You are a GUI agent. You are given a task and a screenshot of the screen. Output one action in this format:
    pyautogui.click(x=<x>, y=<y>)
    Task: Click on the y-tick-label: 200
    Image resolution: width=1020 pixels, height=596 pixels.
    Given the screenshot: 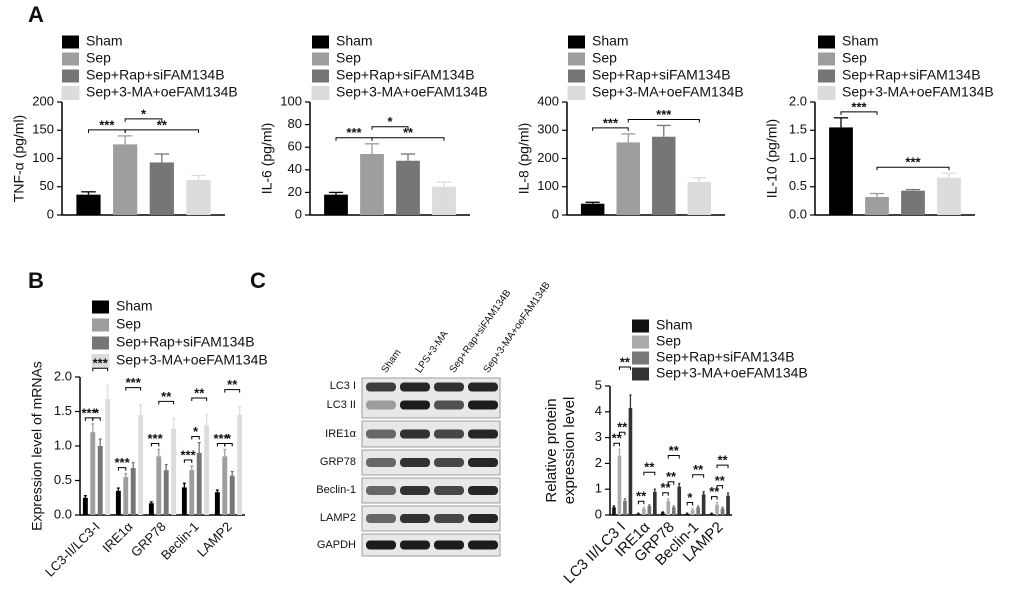 What is the action you would take?
    pyautogui.click(x=548, y=157)
    